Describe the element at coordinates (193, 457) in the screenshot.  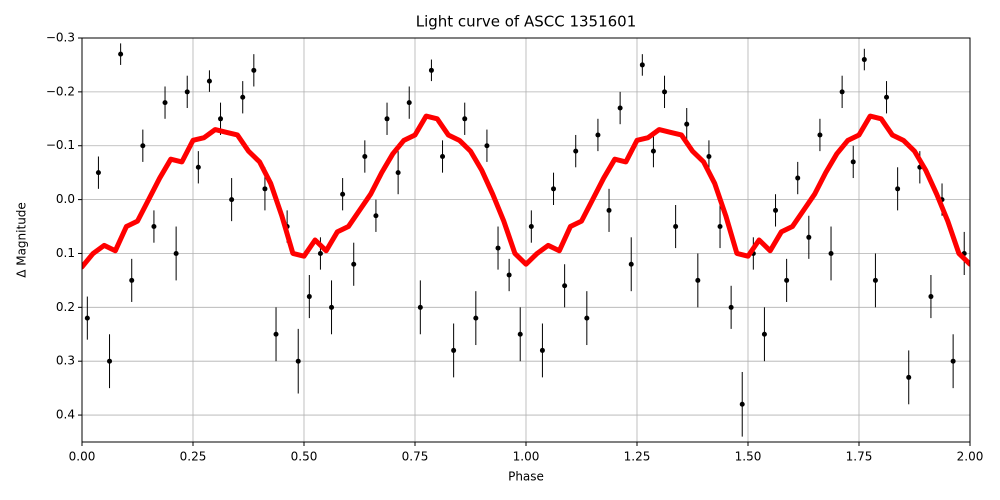
I see `x-tick-label: 0.25` at that location.